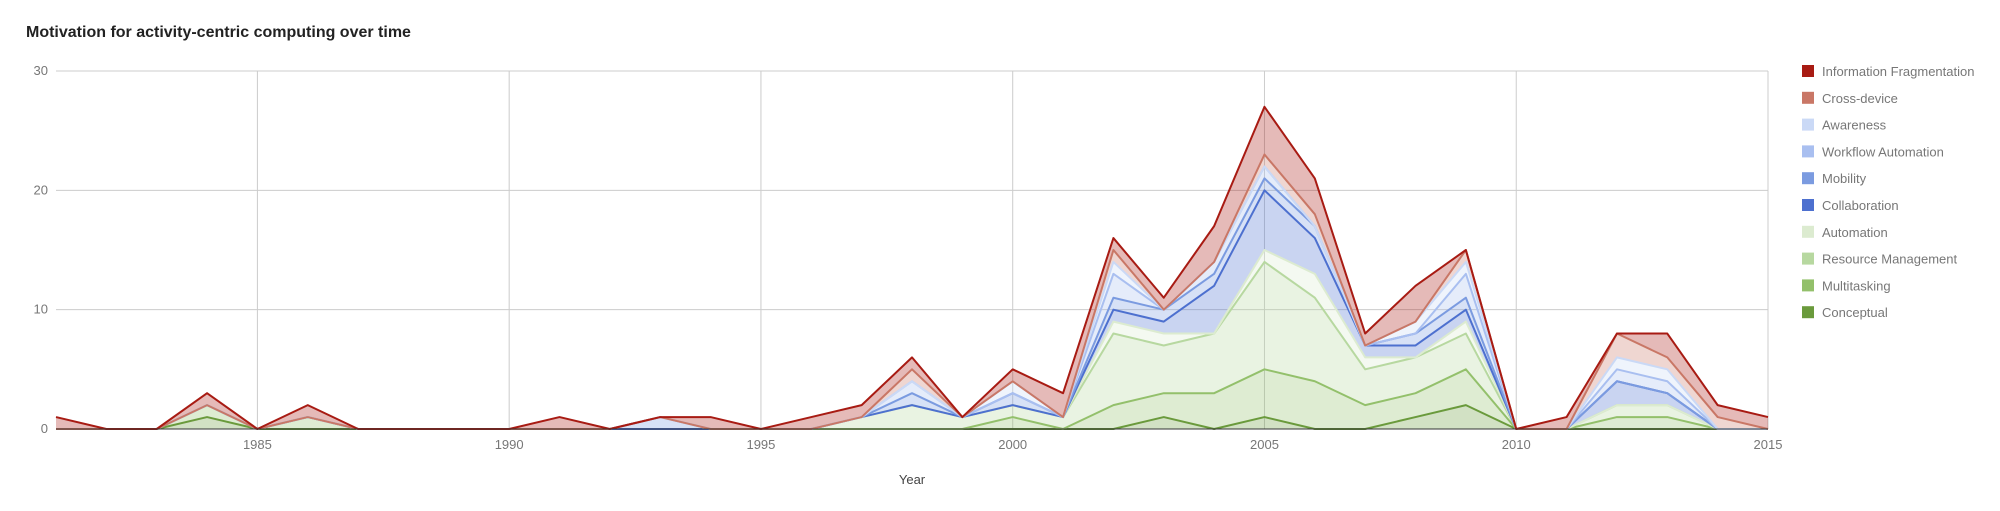 The width and height of the screenshot is (2000, 511). Describe the element at coordinates (1855, 312) in the screenshot. I see `legend-label: Conceptual` at that location.